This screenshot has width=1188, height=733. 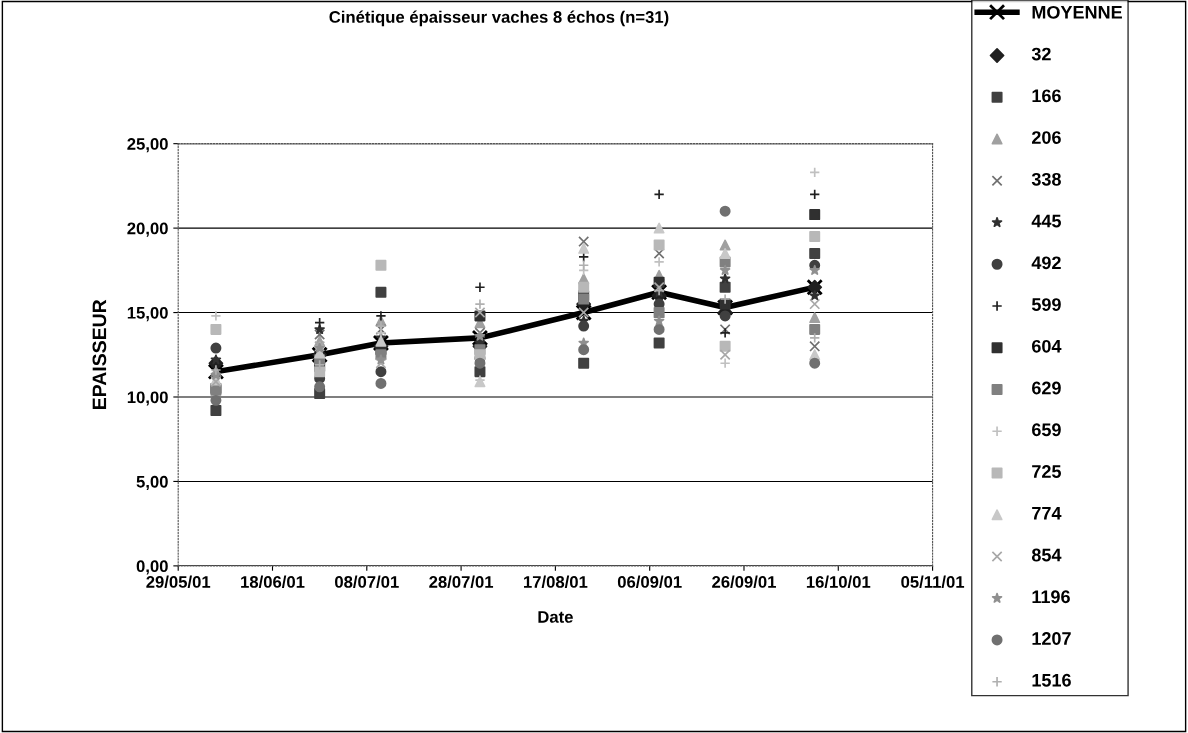 What do you see at coordinates (1046, 388) in the screenshot?
I see `legend-label: 629` at bounding box center [1046, 388].